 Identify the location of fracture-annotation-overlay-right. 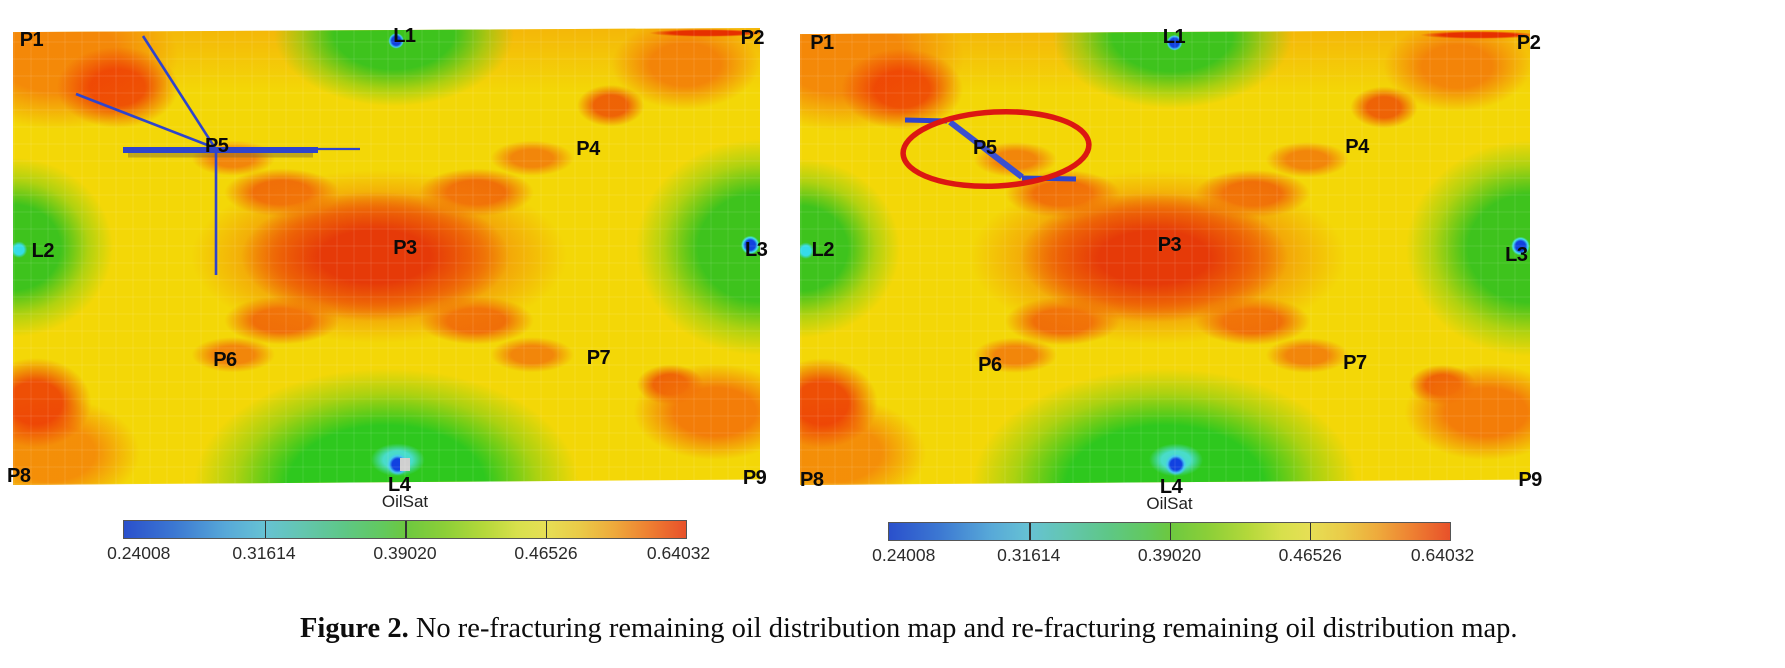
(996, 149).